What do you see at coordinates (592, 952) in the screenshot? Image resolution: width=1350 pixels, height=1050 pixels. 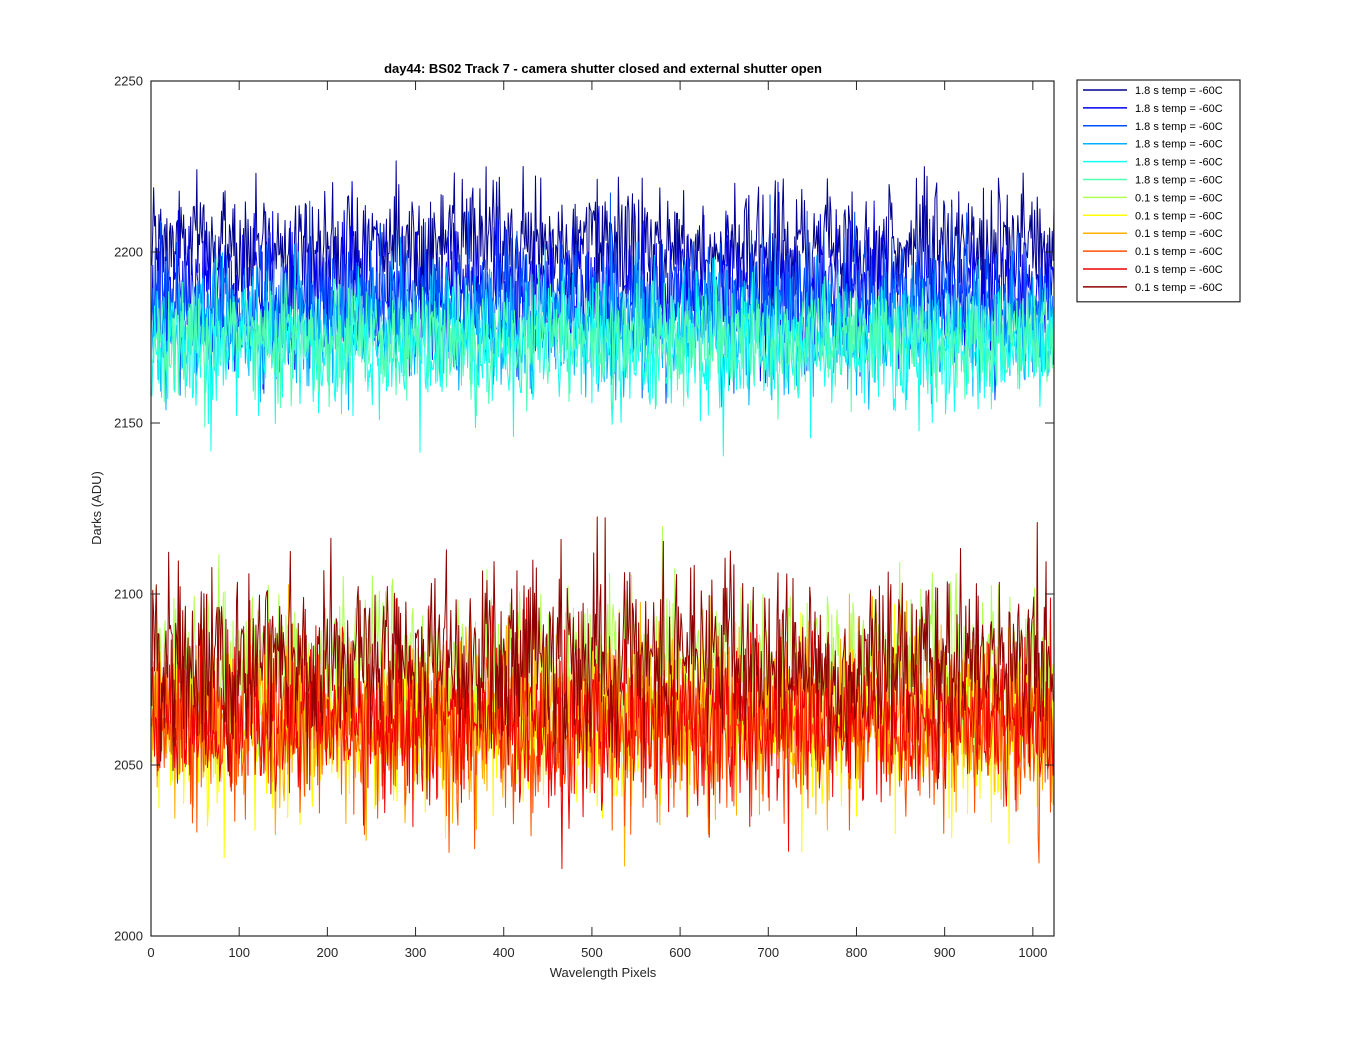 I see `x-tick-label: 500` at bounding box center [592, 952].